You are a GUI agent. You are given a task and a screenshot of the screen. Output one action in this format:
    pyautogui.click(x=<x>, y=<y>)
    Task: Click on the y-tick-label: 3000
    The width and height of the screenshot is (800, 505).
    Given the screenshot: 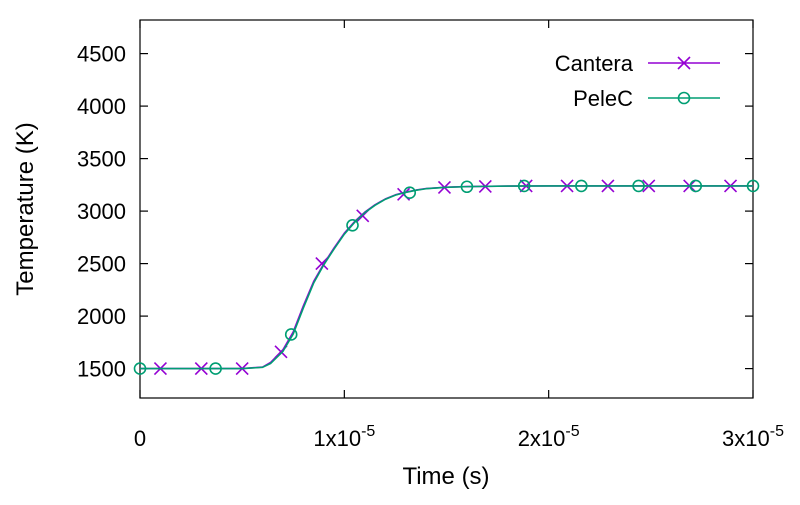 What is the action you would take?
    pyautogui.click(x=101, y=211)
    